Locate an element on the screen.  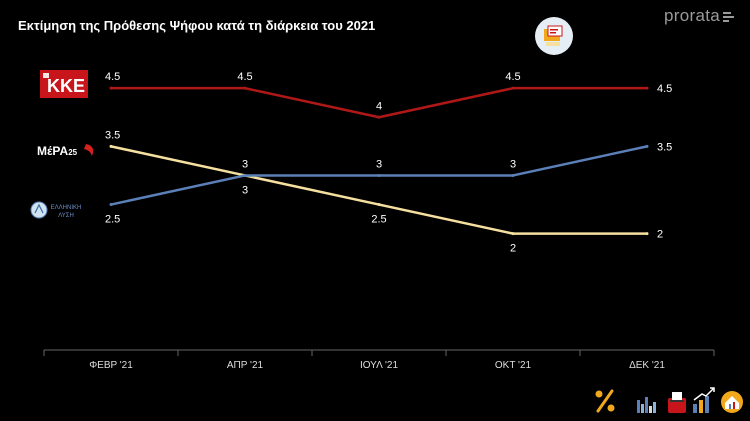
data-label: 4 is located at coordinates (379, 106).